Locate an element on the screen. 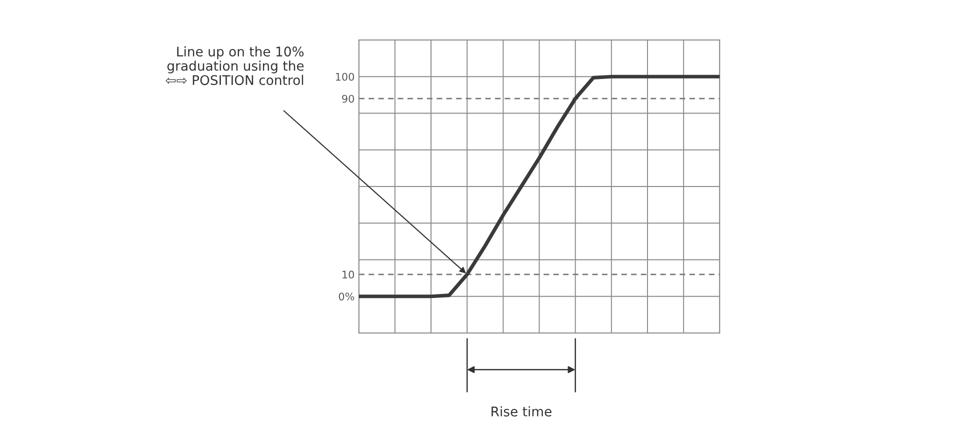  y-tick-label: 10 is located at coordinates (348, 274).